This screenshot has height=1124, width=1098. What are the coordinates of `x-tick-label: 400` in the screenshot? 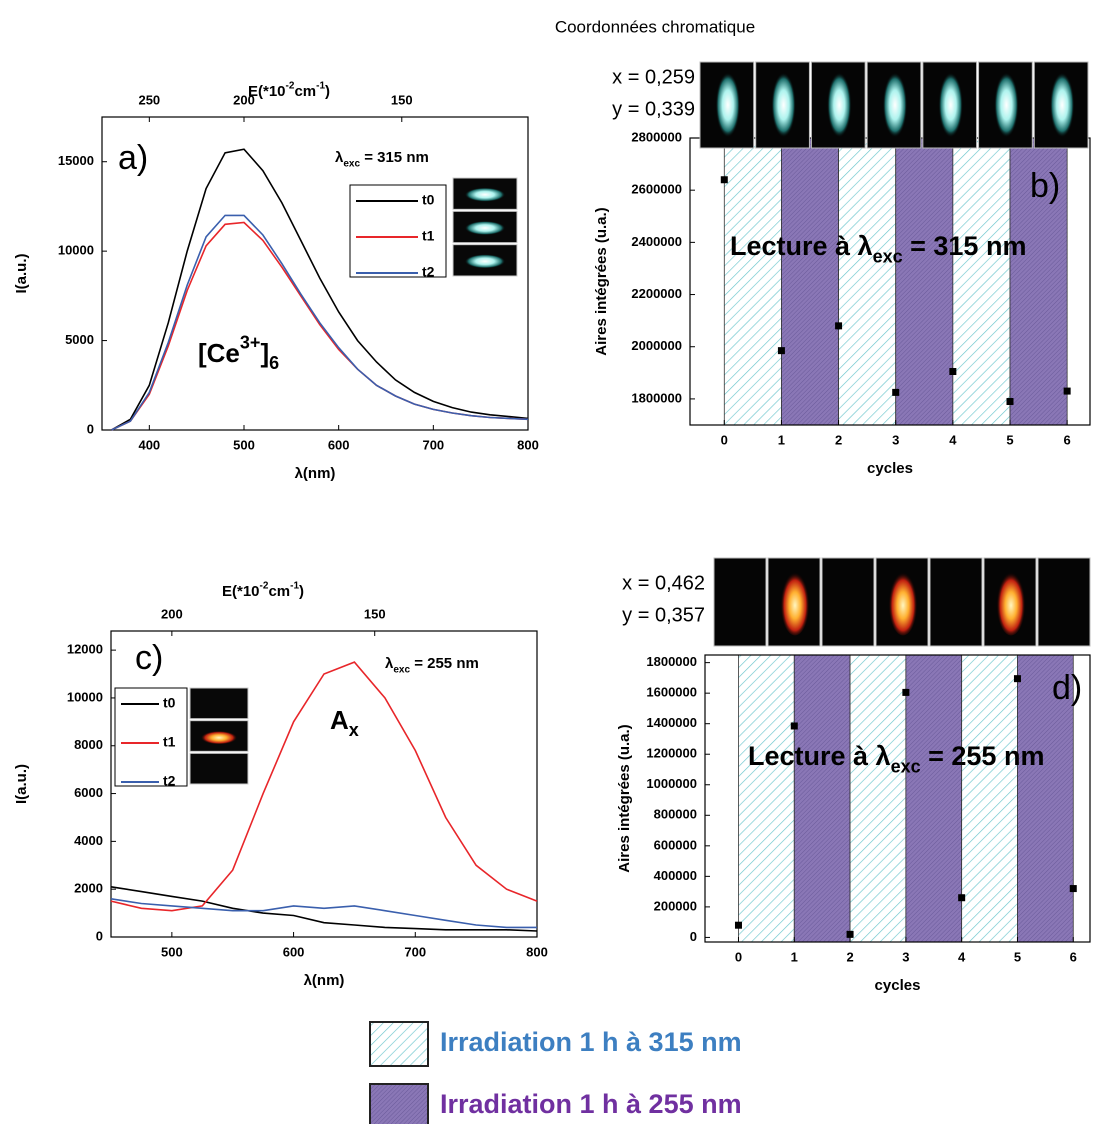 It's located at (149, 444).